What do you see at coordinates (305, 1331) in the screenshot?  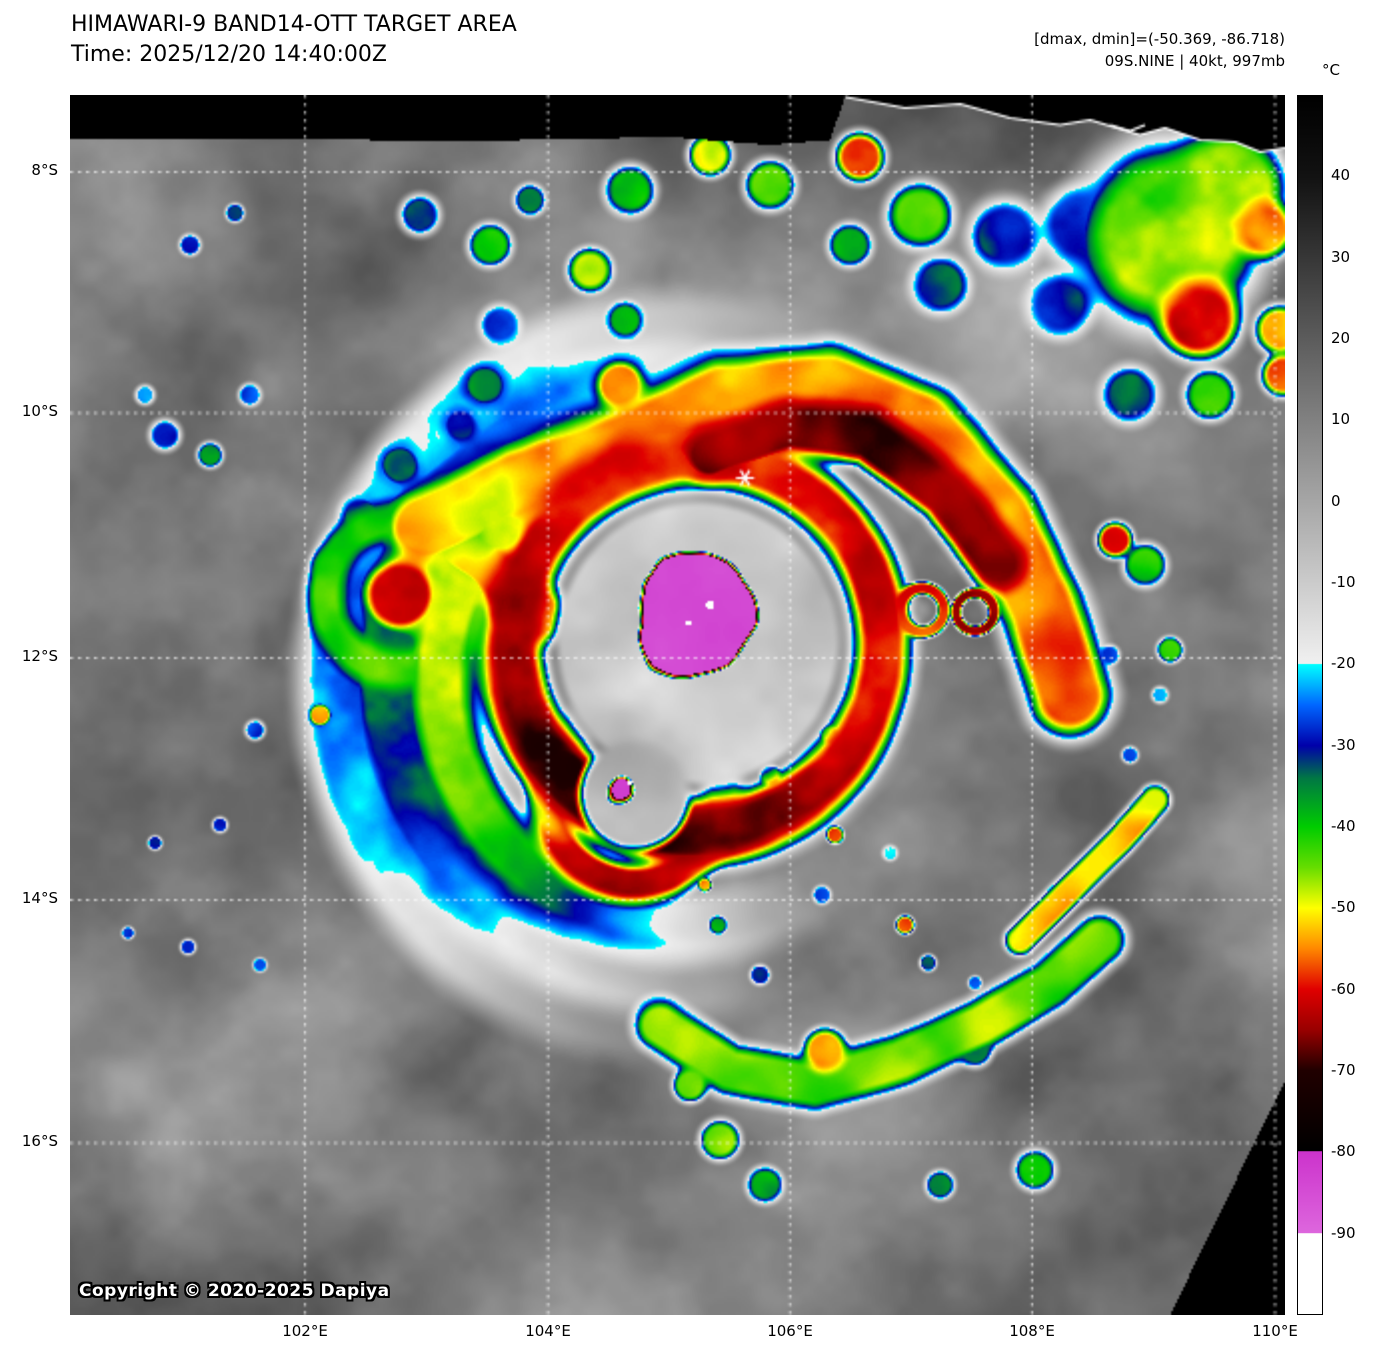 I see `lon-tick-label: 102°E` at bounding box center [305, 1331].